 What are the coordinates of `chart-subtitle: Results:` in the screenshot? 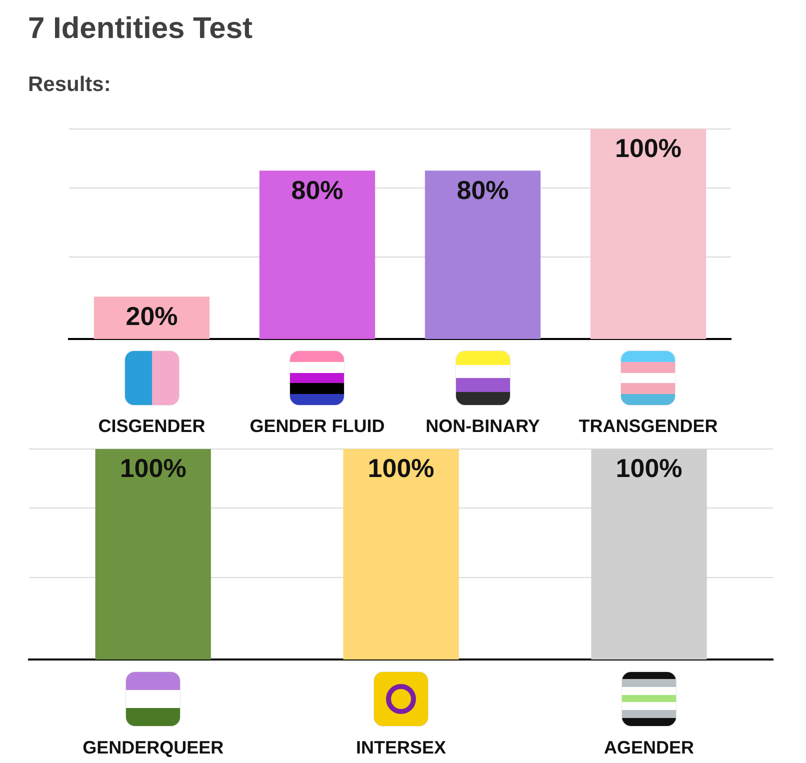 It's located at (69, 84).